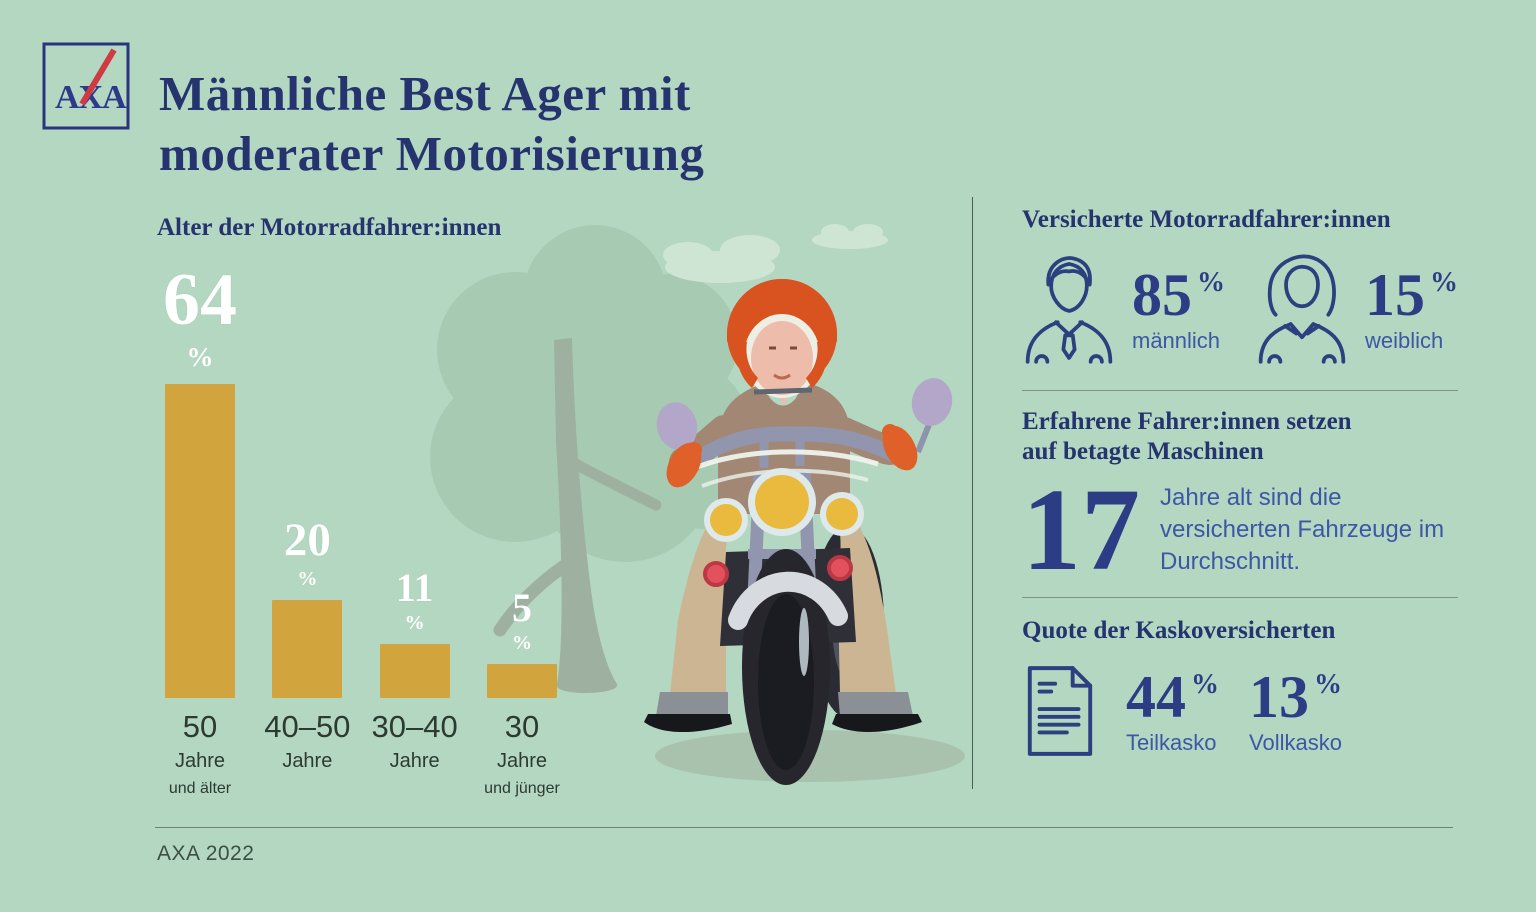 This screenshot has height=912, width=1536. Describe the element at coordinates (414, 587) in the screenshot. I see `bar-value-label: 11` at that location.